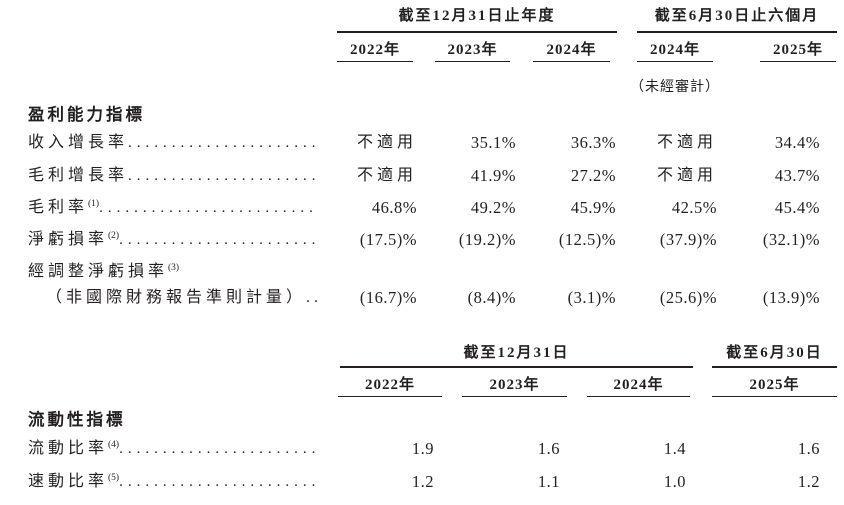 The width and height of the screenshot is (844, 505). I want to click on metric-value: 1.1, so click(548, 481).